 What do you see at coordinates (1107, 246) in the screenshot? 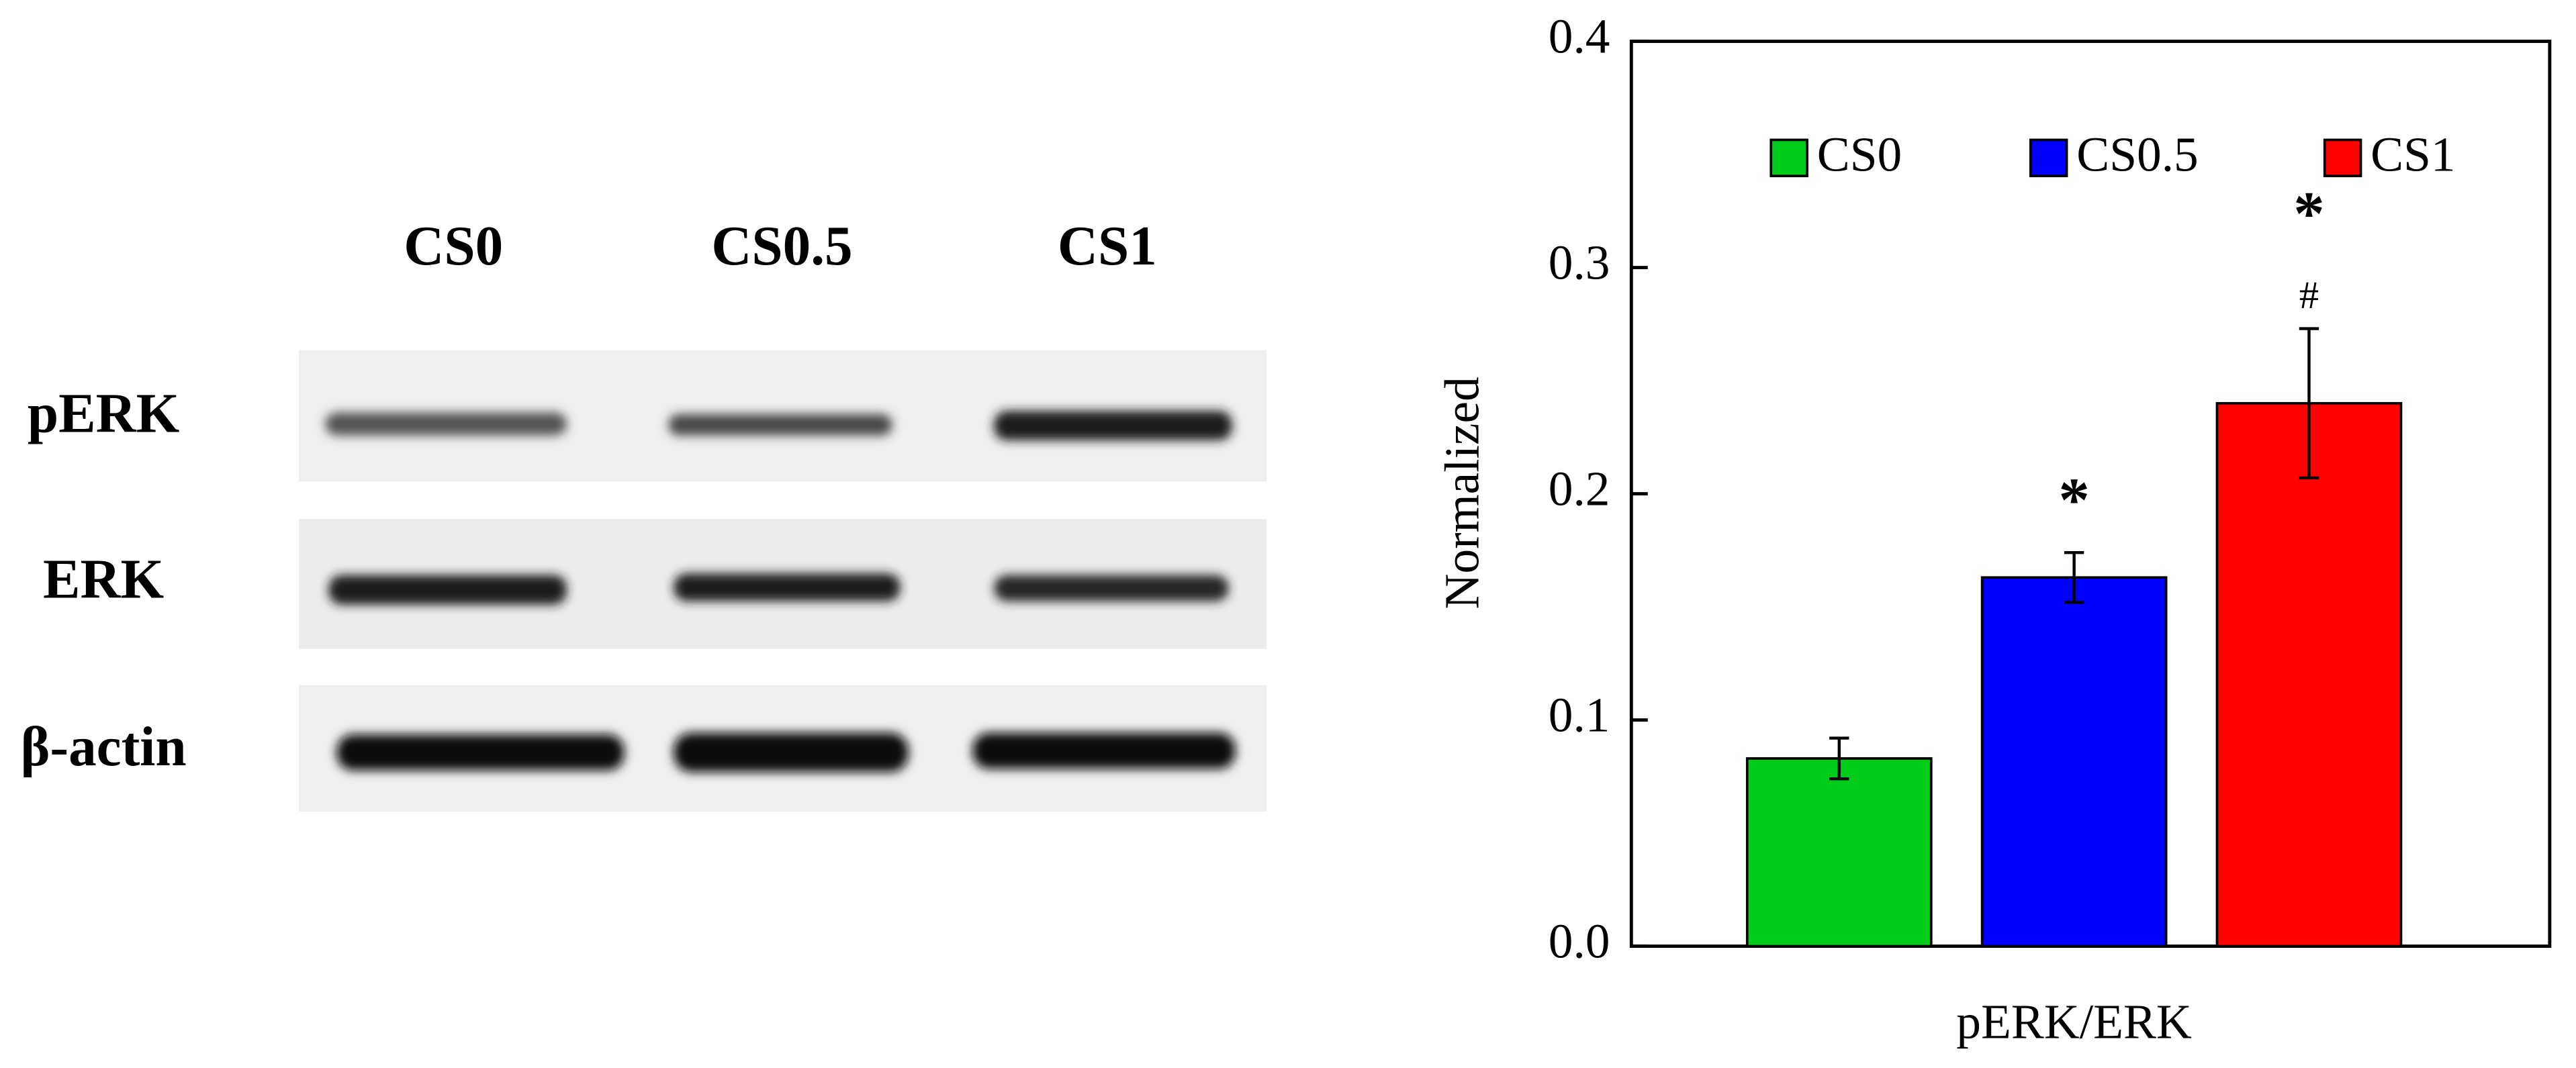
I see `lane-label: CS1` at bounding box center [1107, 246].